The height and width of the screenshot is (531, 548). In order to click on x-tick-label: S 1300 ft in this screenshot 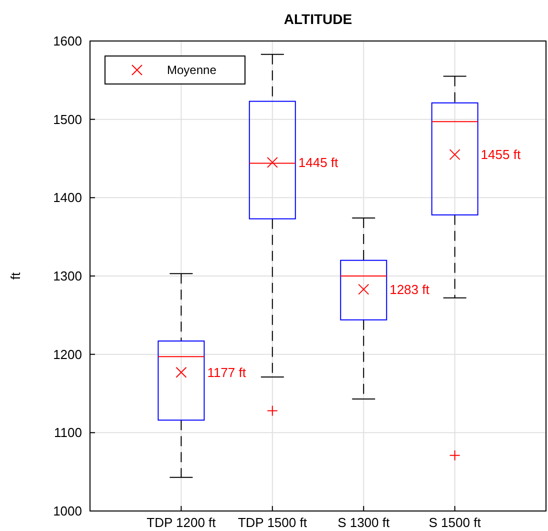, I will do `click(364, 522)`.